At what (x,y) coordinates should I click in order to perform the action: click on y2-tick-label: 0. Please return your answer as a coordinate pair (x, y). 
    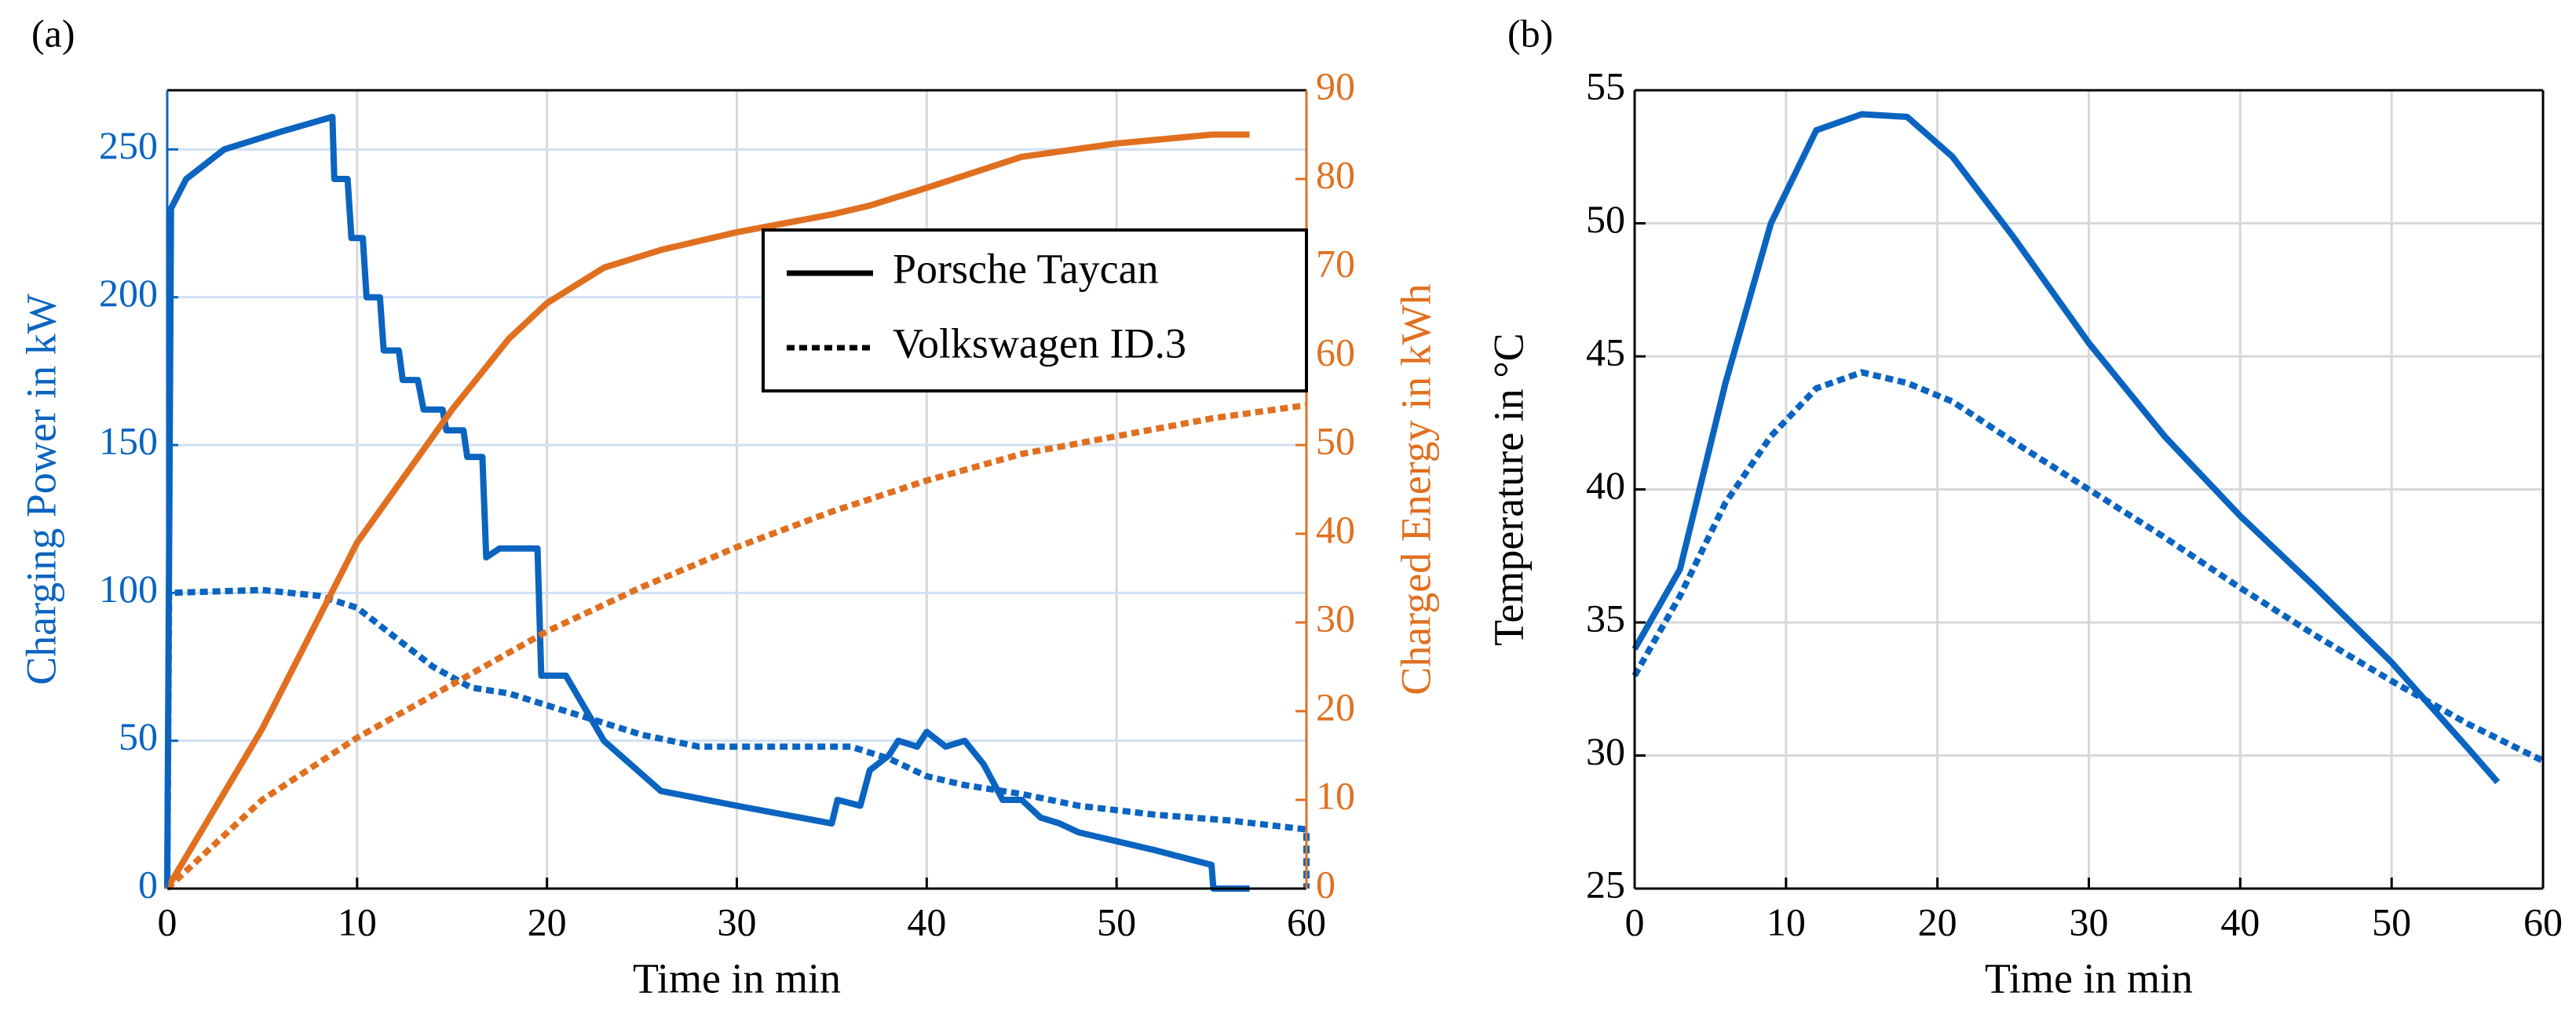
    Looking at the image, I should click on (1326, 884).